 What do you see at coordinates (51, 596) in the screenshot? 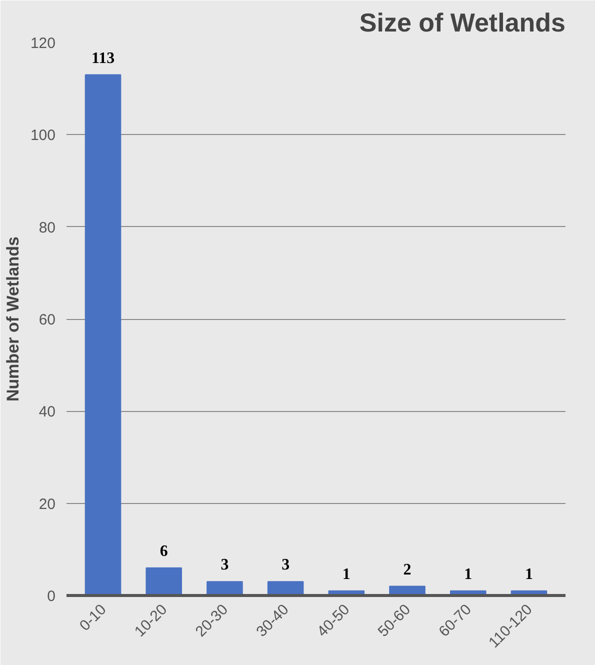
I see `y-tick-label: 0` at bounding box center [51, 596].